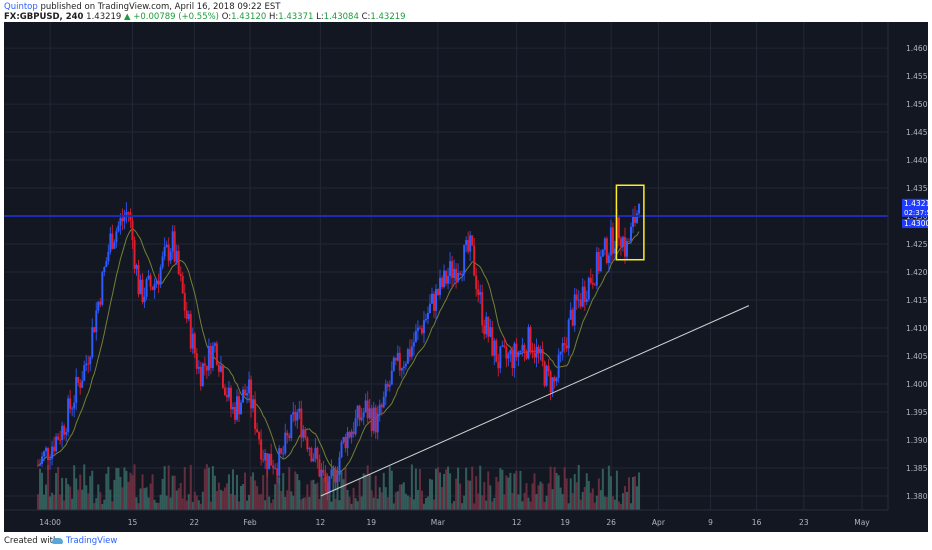 The width and height of the screenshot is (932, 550). What do you see at coordinates (917, 132) in the screenshot?
I see `price-tick-label: 1.44500` at bounding box center [917, 132].